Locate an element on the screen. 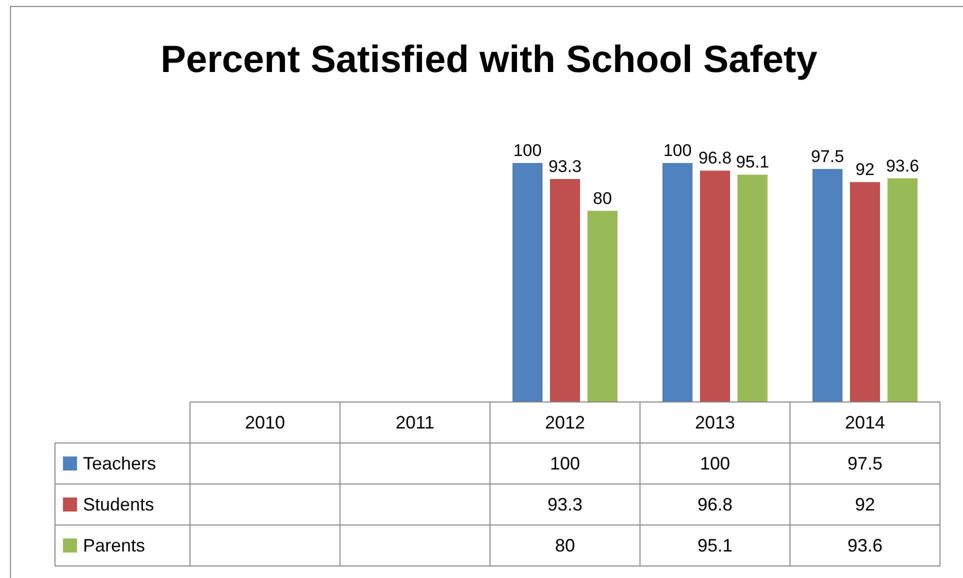  x-tick-label: 2010 is located at coordinates (265, 422).